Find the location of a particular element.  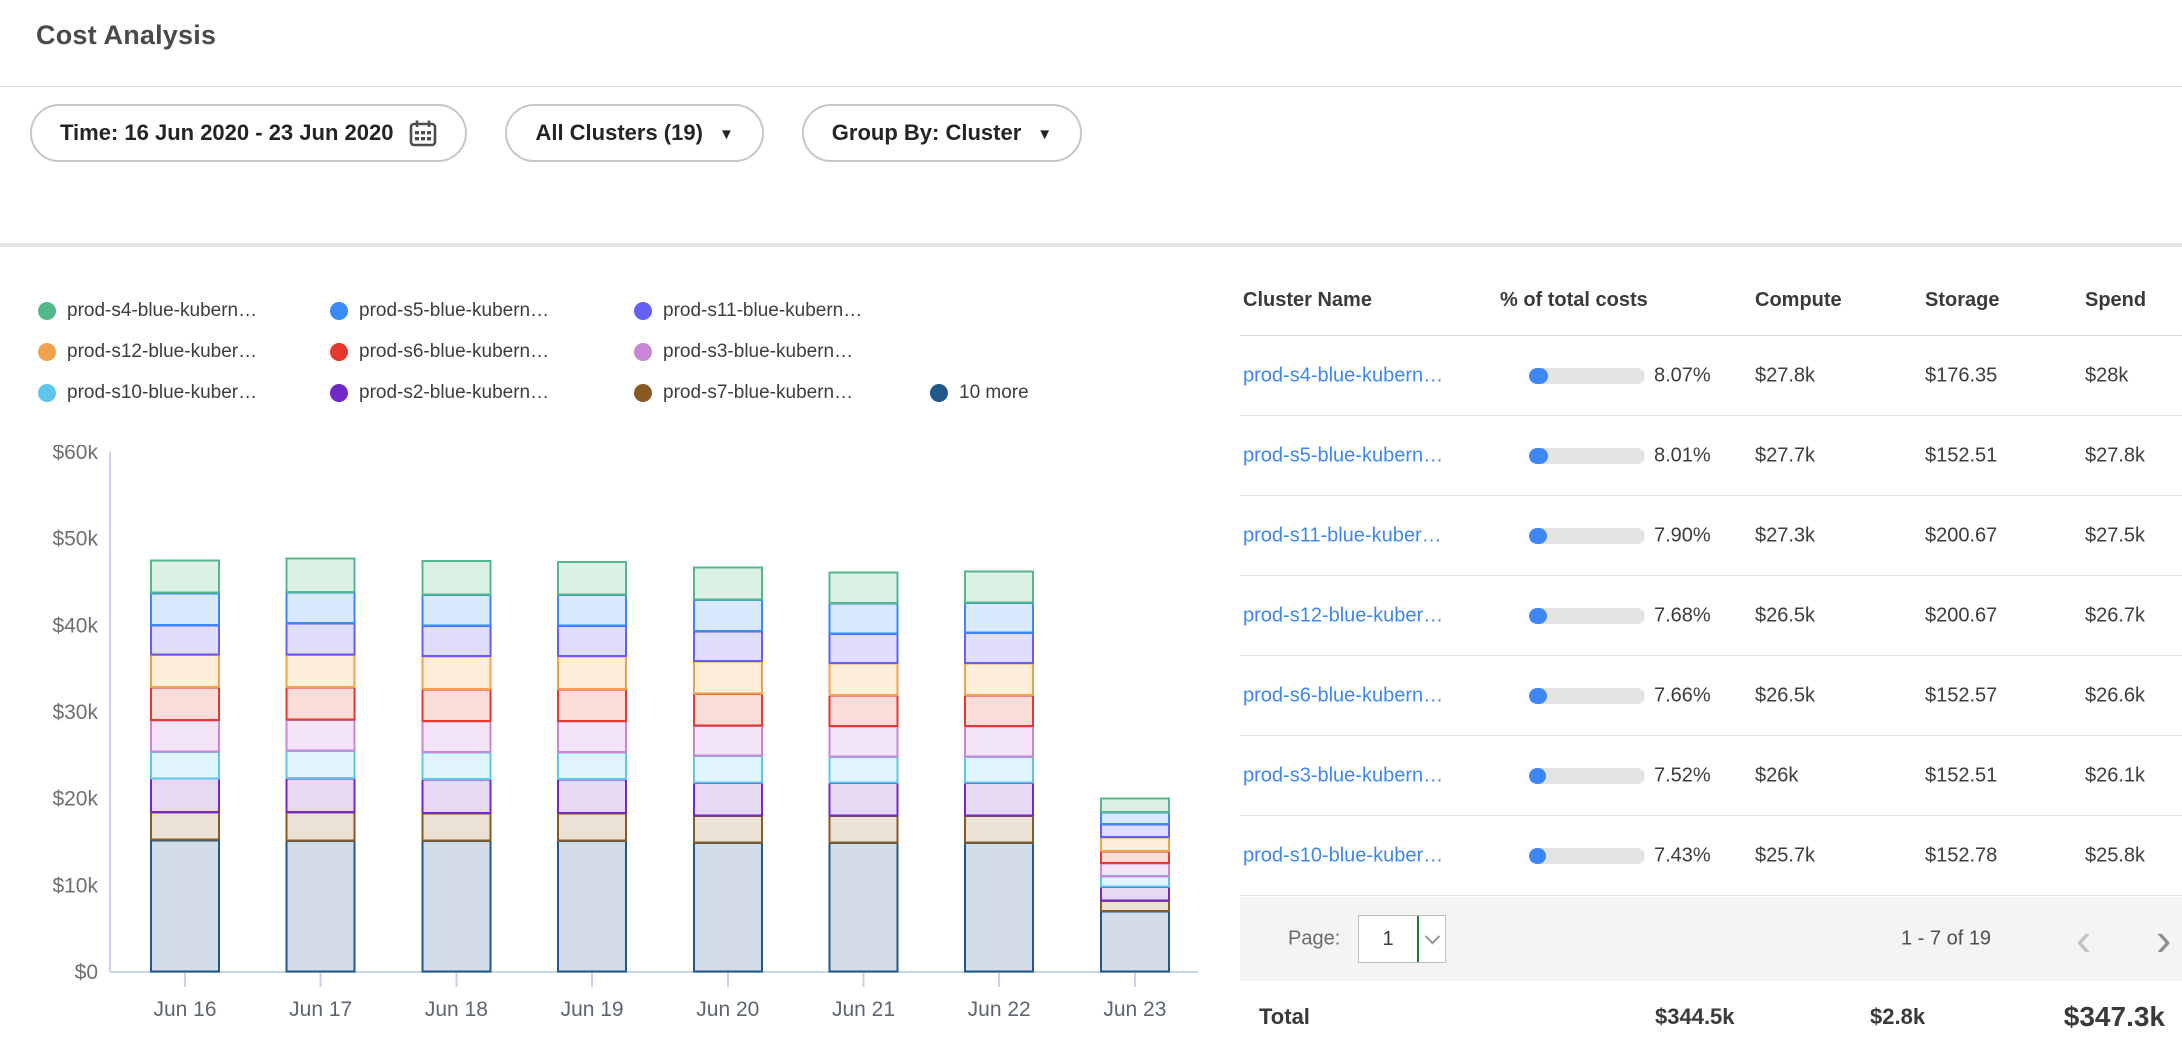

legend-item: 10 more is located at coordinates (979, 393).